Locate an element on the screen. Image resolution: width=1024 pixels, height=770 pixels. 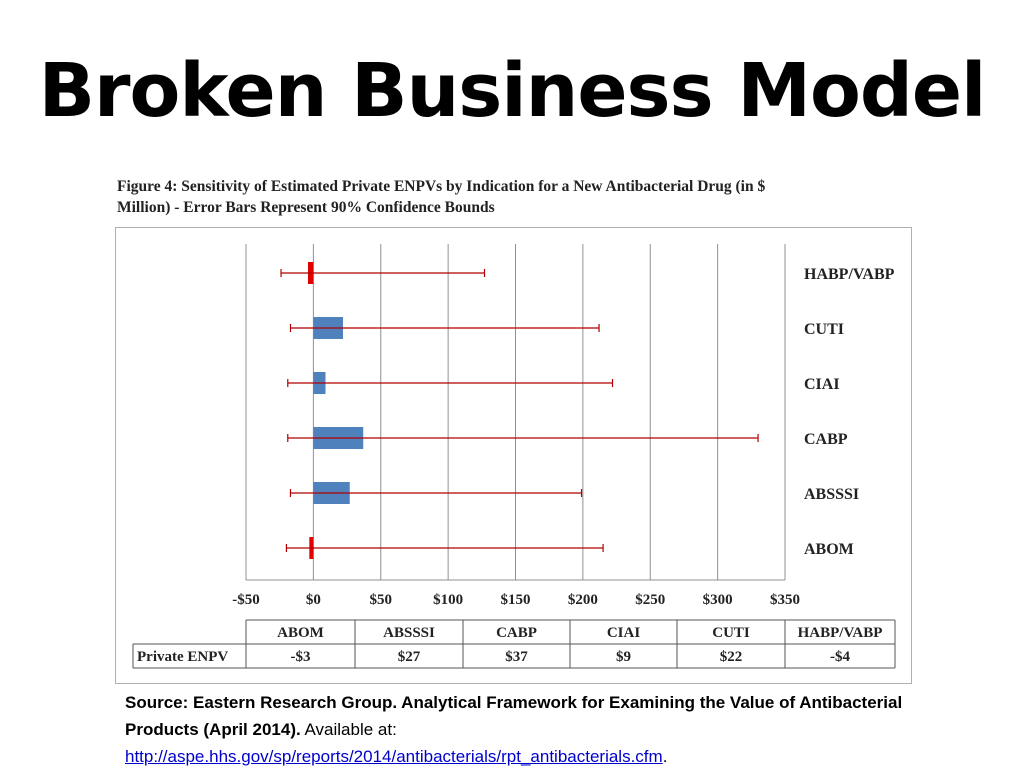
table-value: $9 is located at coordinates (623, 657).